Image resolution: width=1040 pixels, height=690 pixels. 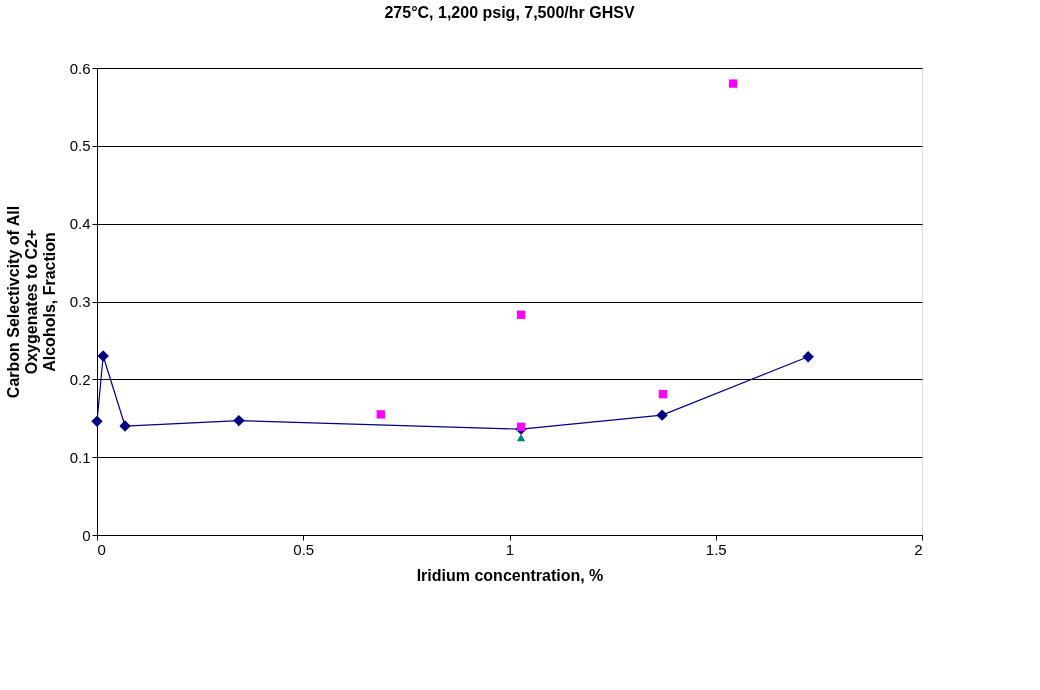 What do you see at coordinates (918, 549) in the screenshot?
I see `x-tick-label: 2` at bounding box center [918, 549].